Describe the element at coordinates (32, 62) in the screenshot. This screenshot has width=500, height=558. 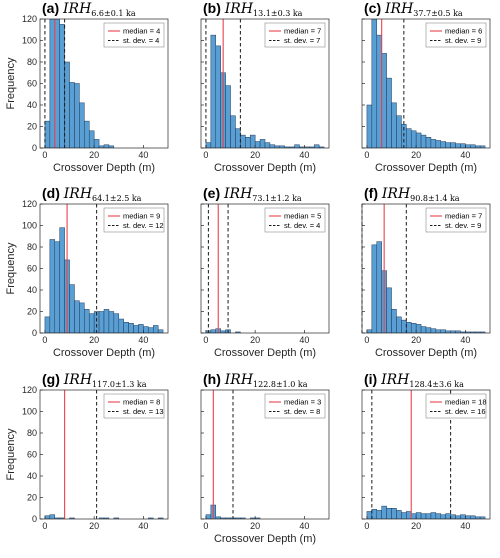
I see `y-tick-label: 80` at that location.